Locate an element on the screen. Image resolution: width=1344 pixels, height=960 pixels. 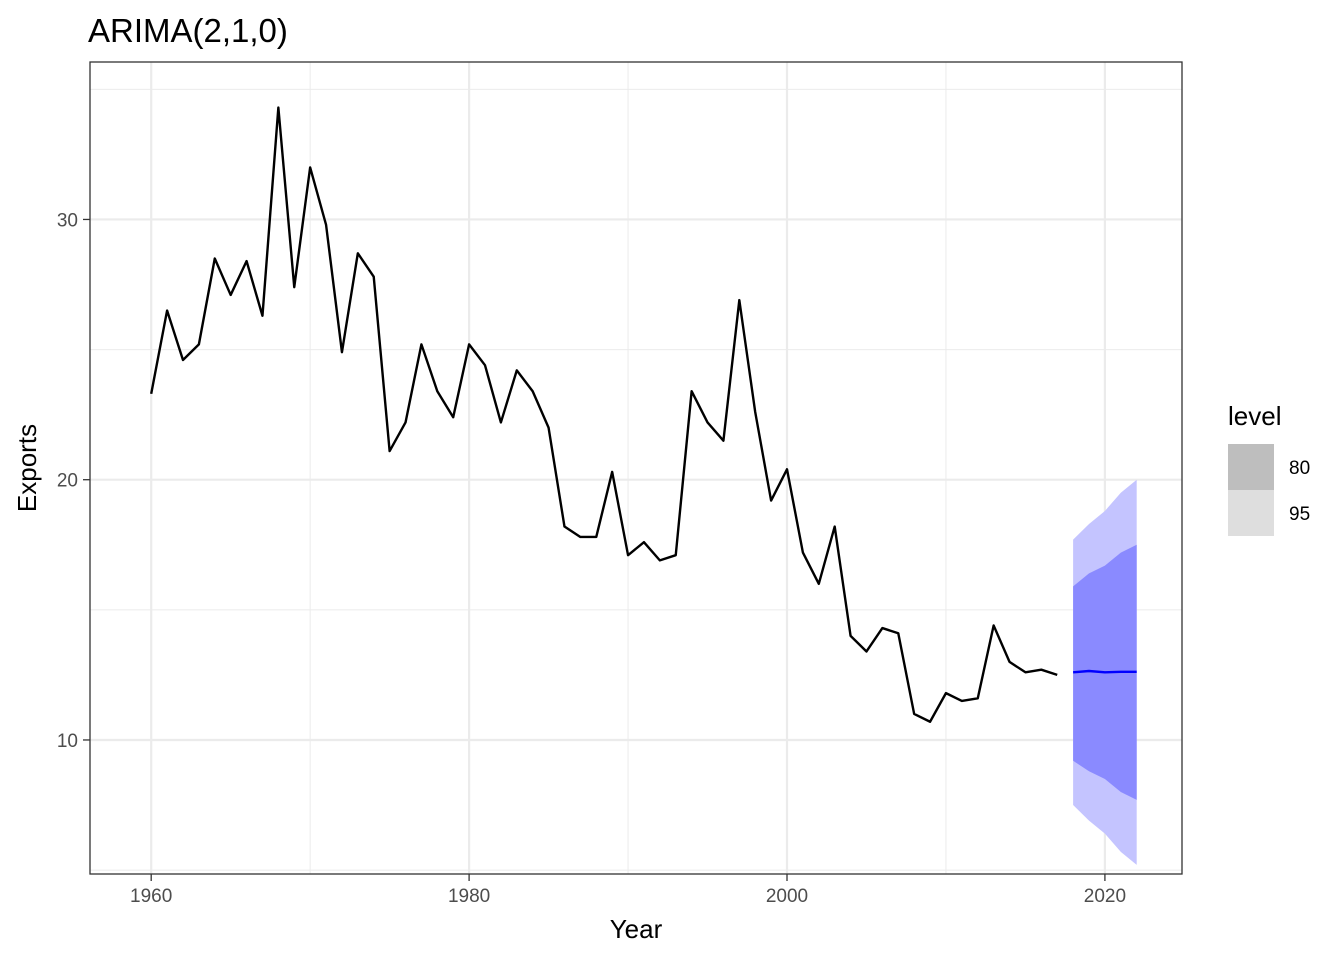
x-axis: 1960 1980 2000 2020 is located at coordinates (628, 890).